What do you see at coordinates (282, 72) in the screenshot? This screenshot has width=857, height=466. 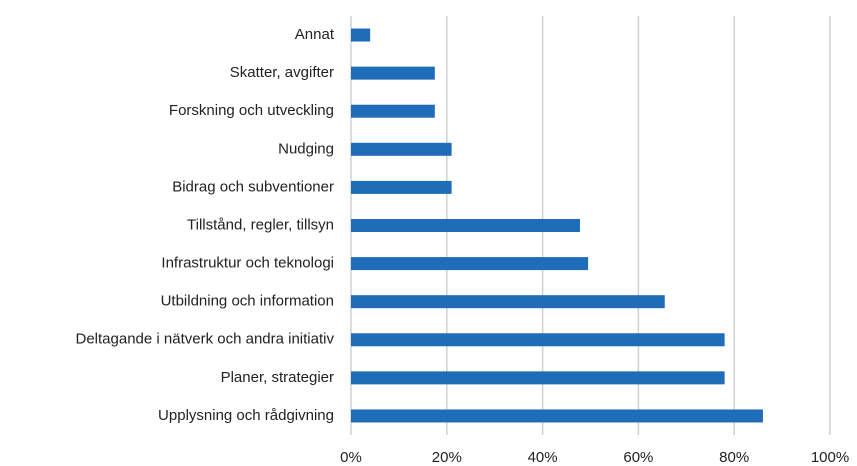 I see `y-tick-label: Skatter, avgifter` at bounding box center [282, 72].